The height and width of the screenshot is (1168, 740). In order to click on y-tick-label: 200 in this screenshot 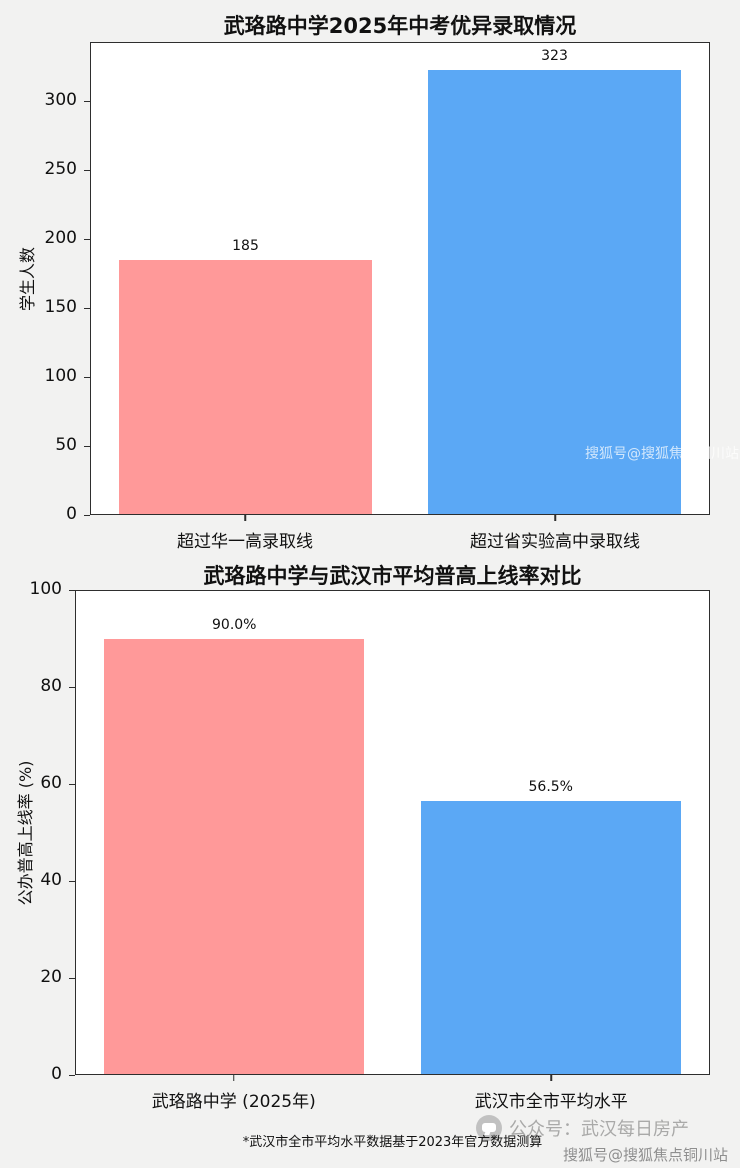, I will do `click(60, 238)`.